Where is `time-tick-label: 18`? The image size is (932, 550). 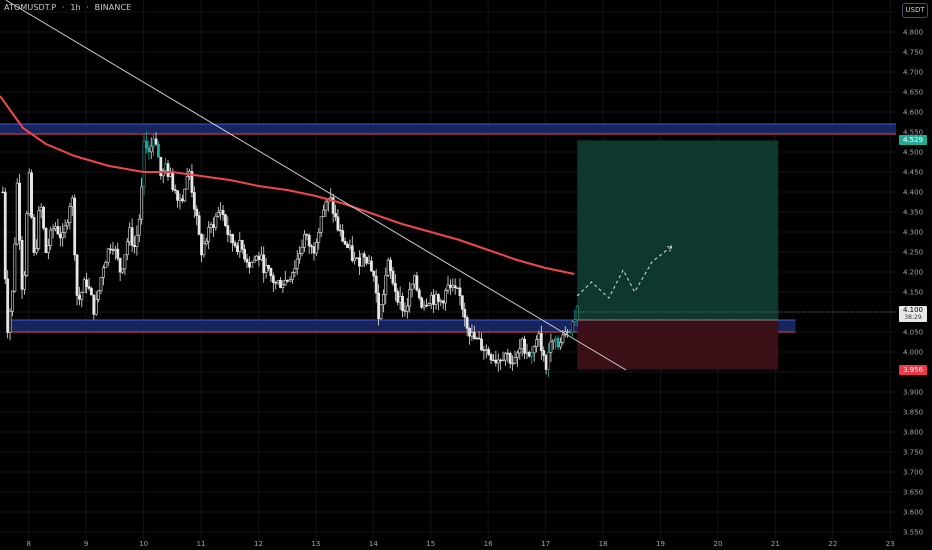 time-tick-label: 18 is located at coordinates (603, 544).